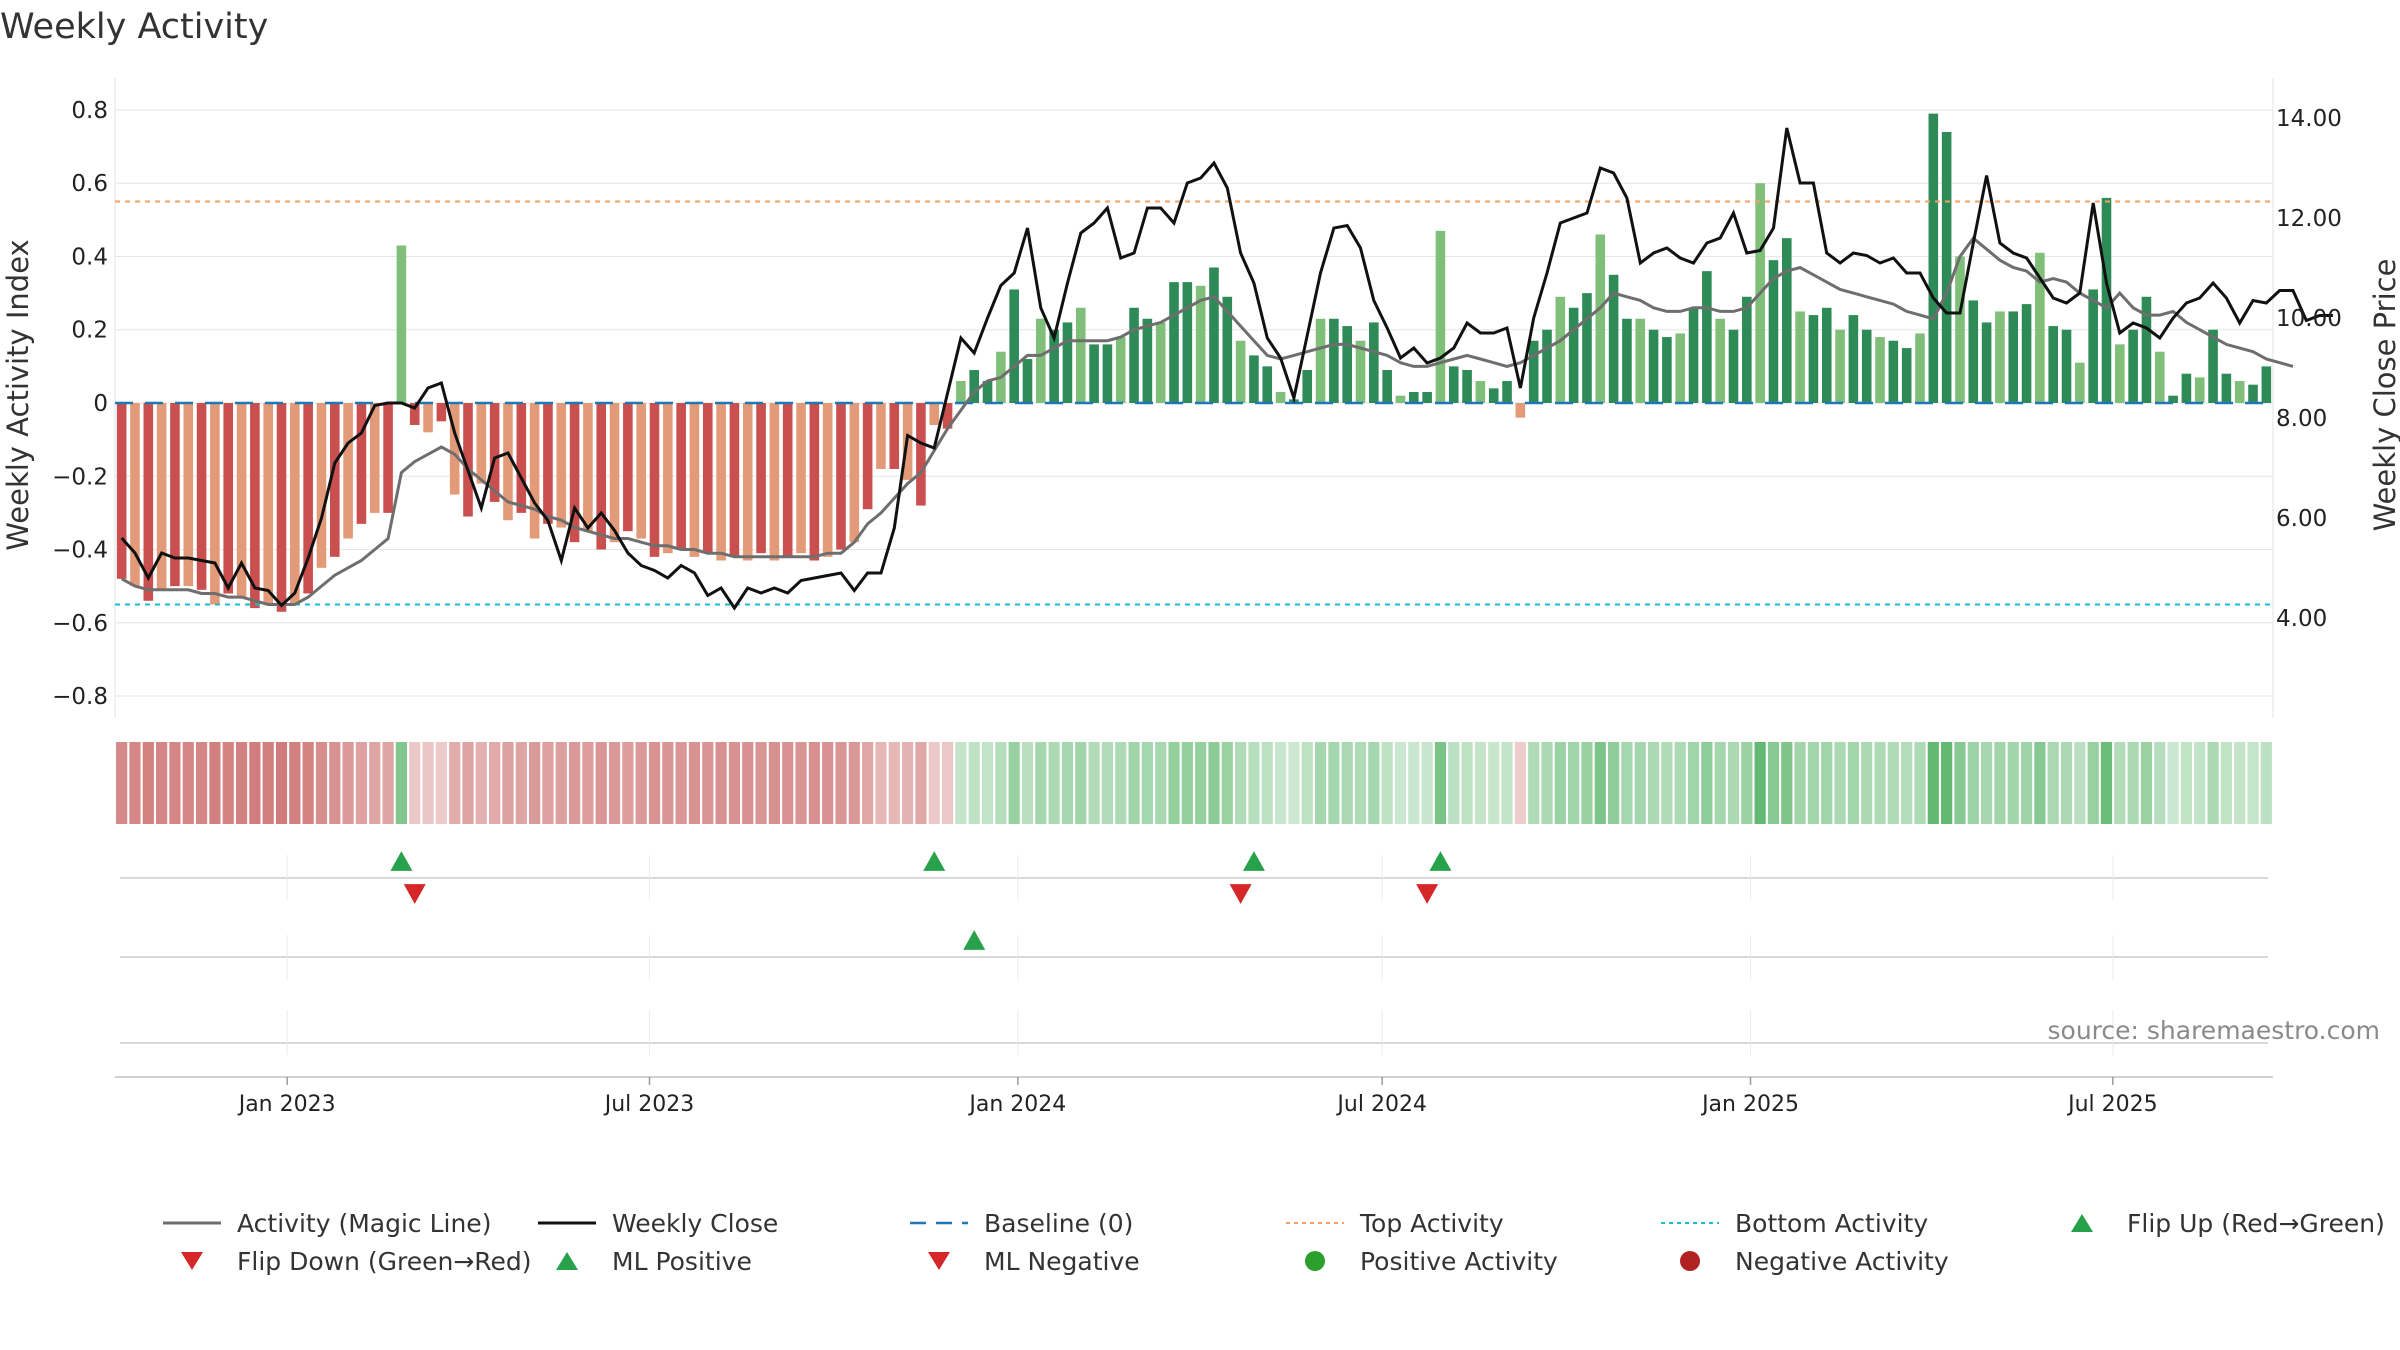  What do you see at coordinates (1058, 1223) in the screenshot?
I see `legend-label: Baseline (0)` at bounding box center [1058, 1223].